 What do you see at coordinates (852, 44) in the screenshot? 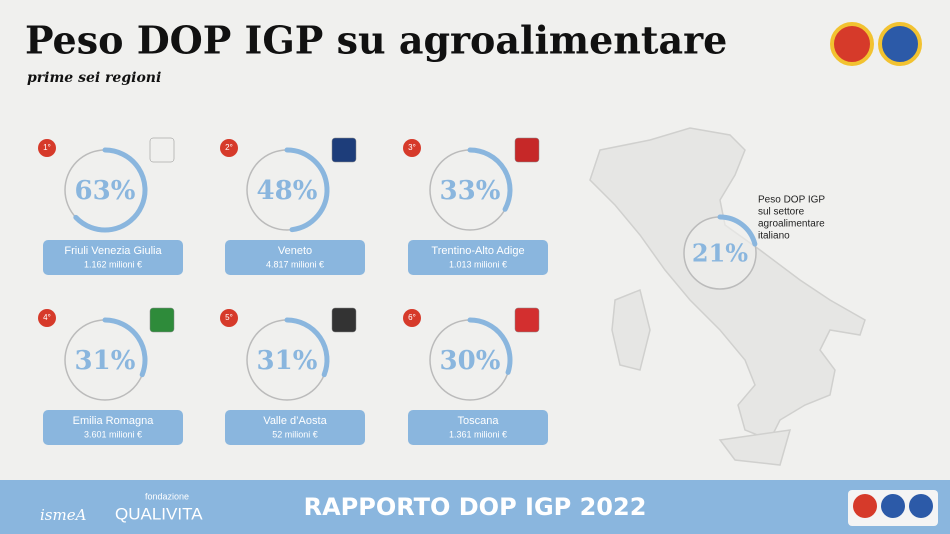
I see `dop-seal` at bounding box center [852, 44].